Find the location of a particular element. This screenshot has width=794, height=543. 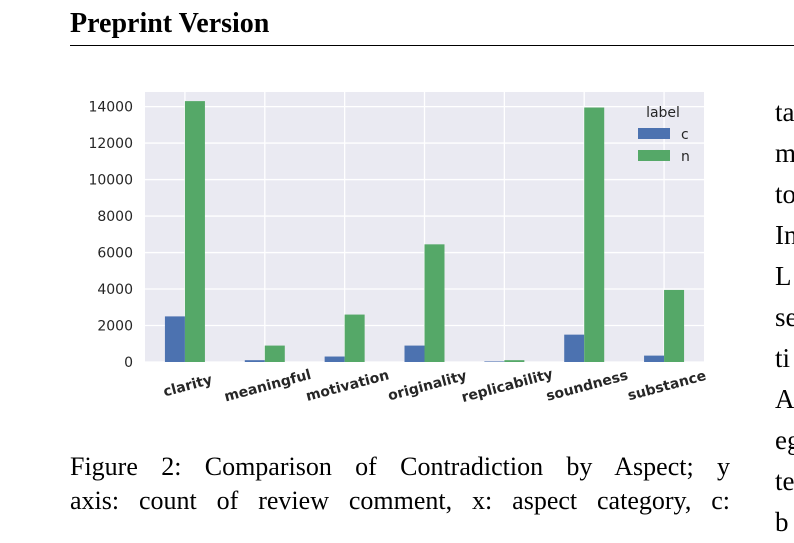

legend-title: label is located at coordinates (663, 113).